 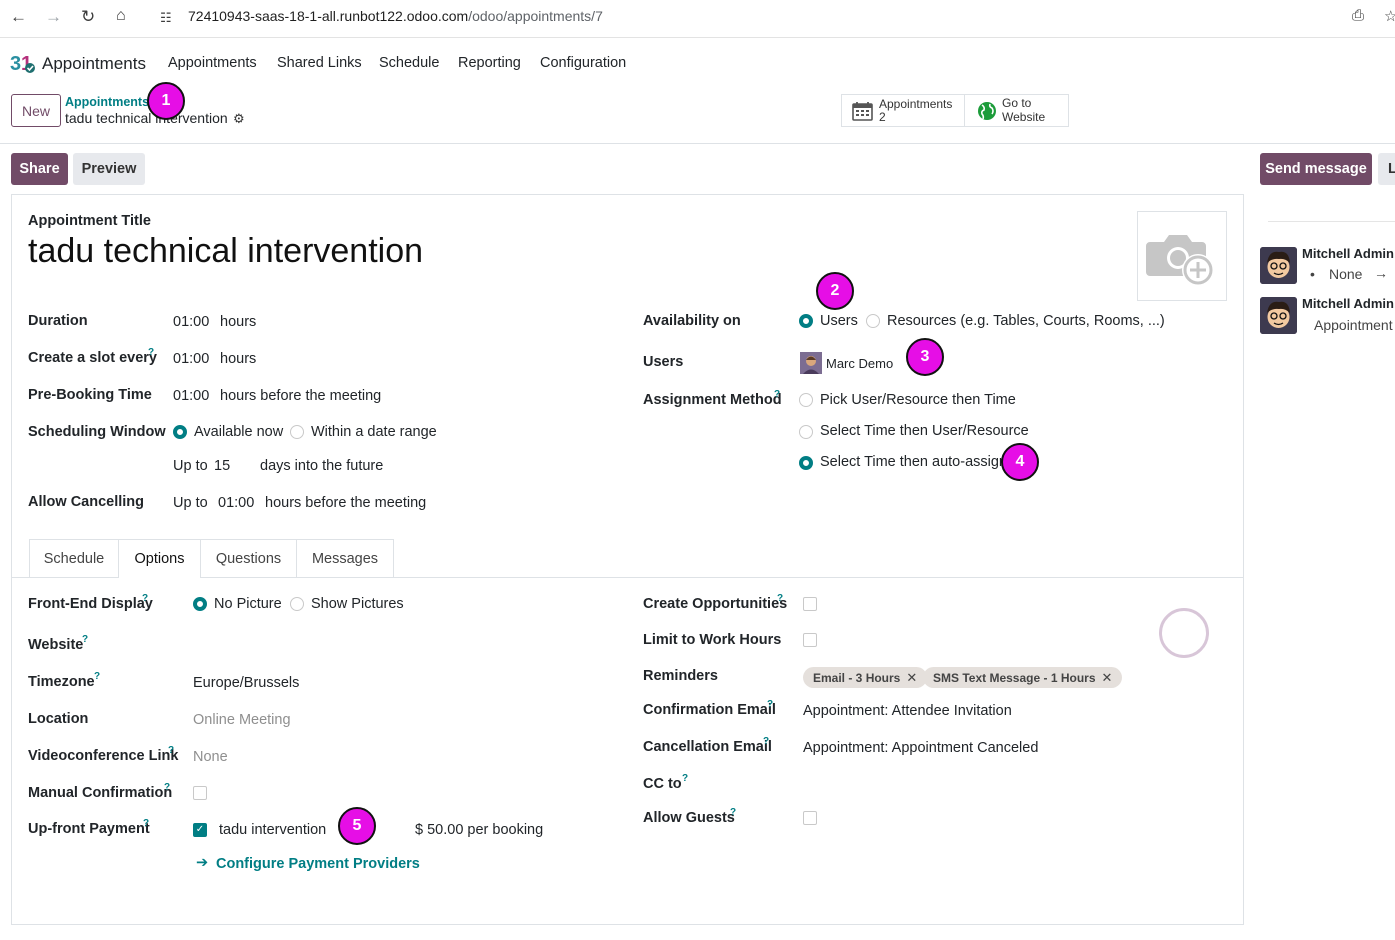 I want to click on menu-shared-links: Shared Links, so click(x=319, y=63).